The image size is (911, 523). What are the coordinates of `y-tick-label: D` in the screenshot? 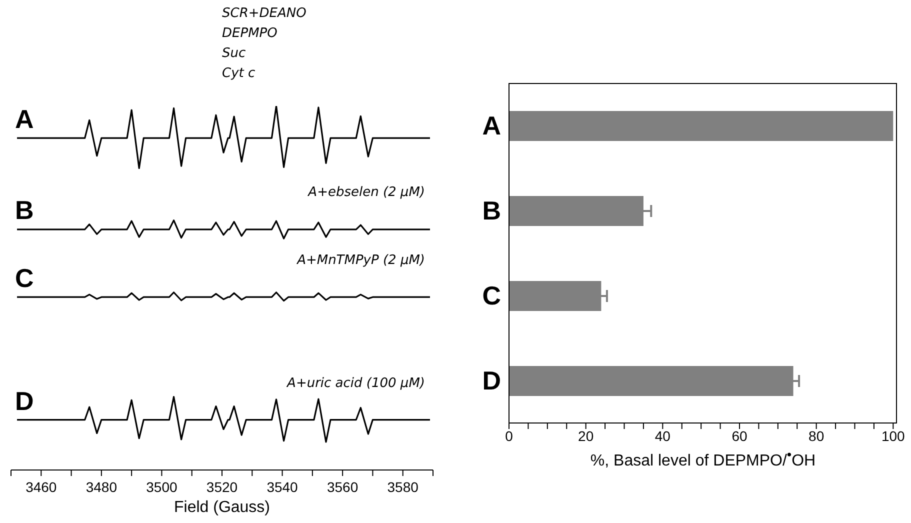 It's located at (491, 381).